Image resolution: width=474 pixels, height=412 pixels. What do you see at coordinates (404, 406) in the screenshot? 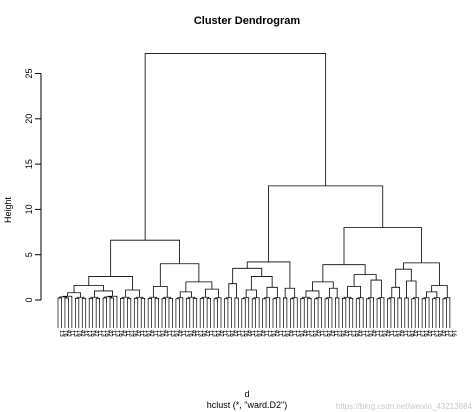
I see `watermark: https://blog.csdn.net/weixin_43213884` at bounding box center [404, 406].